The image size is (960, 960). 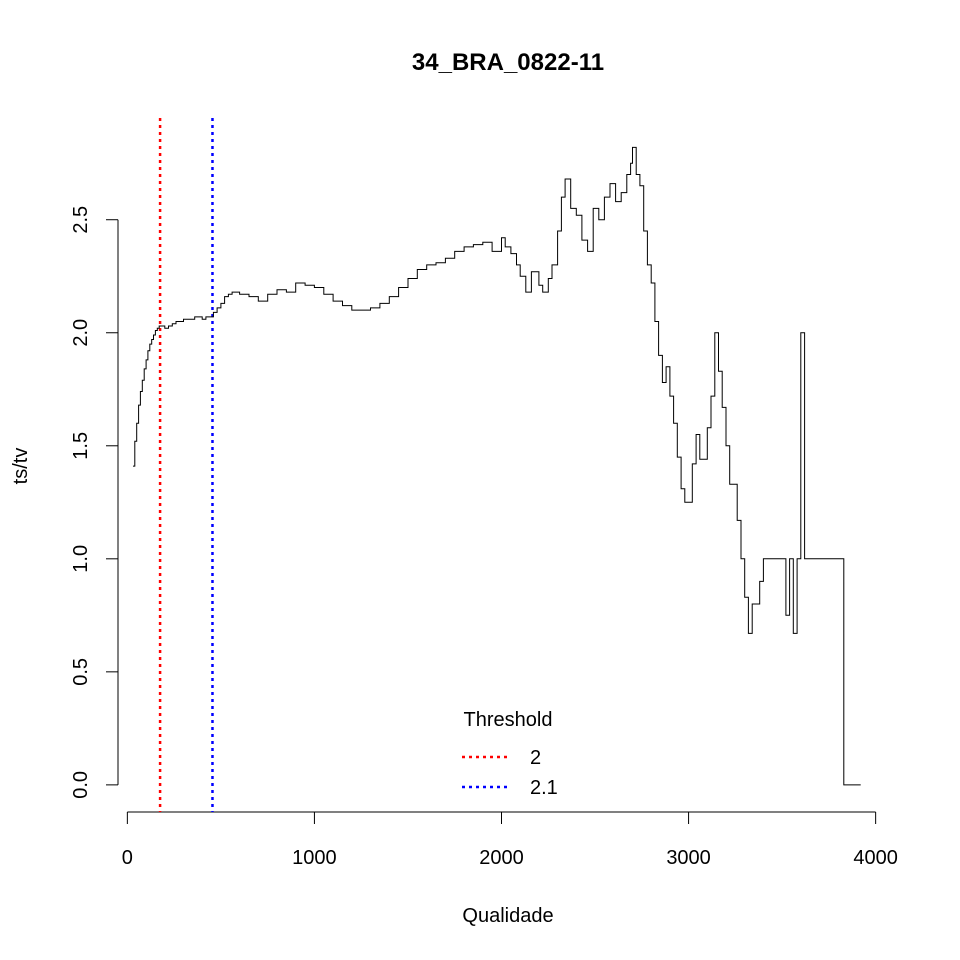 What do you see at coordinates (81, 333) in the screenshot?
I see `y-tick-label: 2.0` at bounding box center [81, 333].